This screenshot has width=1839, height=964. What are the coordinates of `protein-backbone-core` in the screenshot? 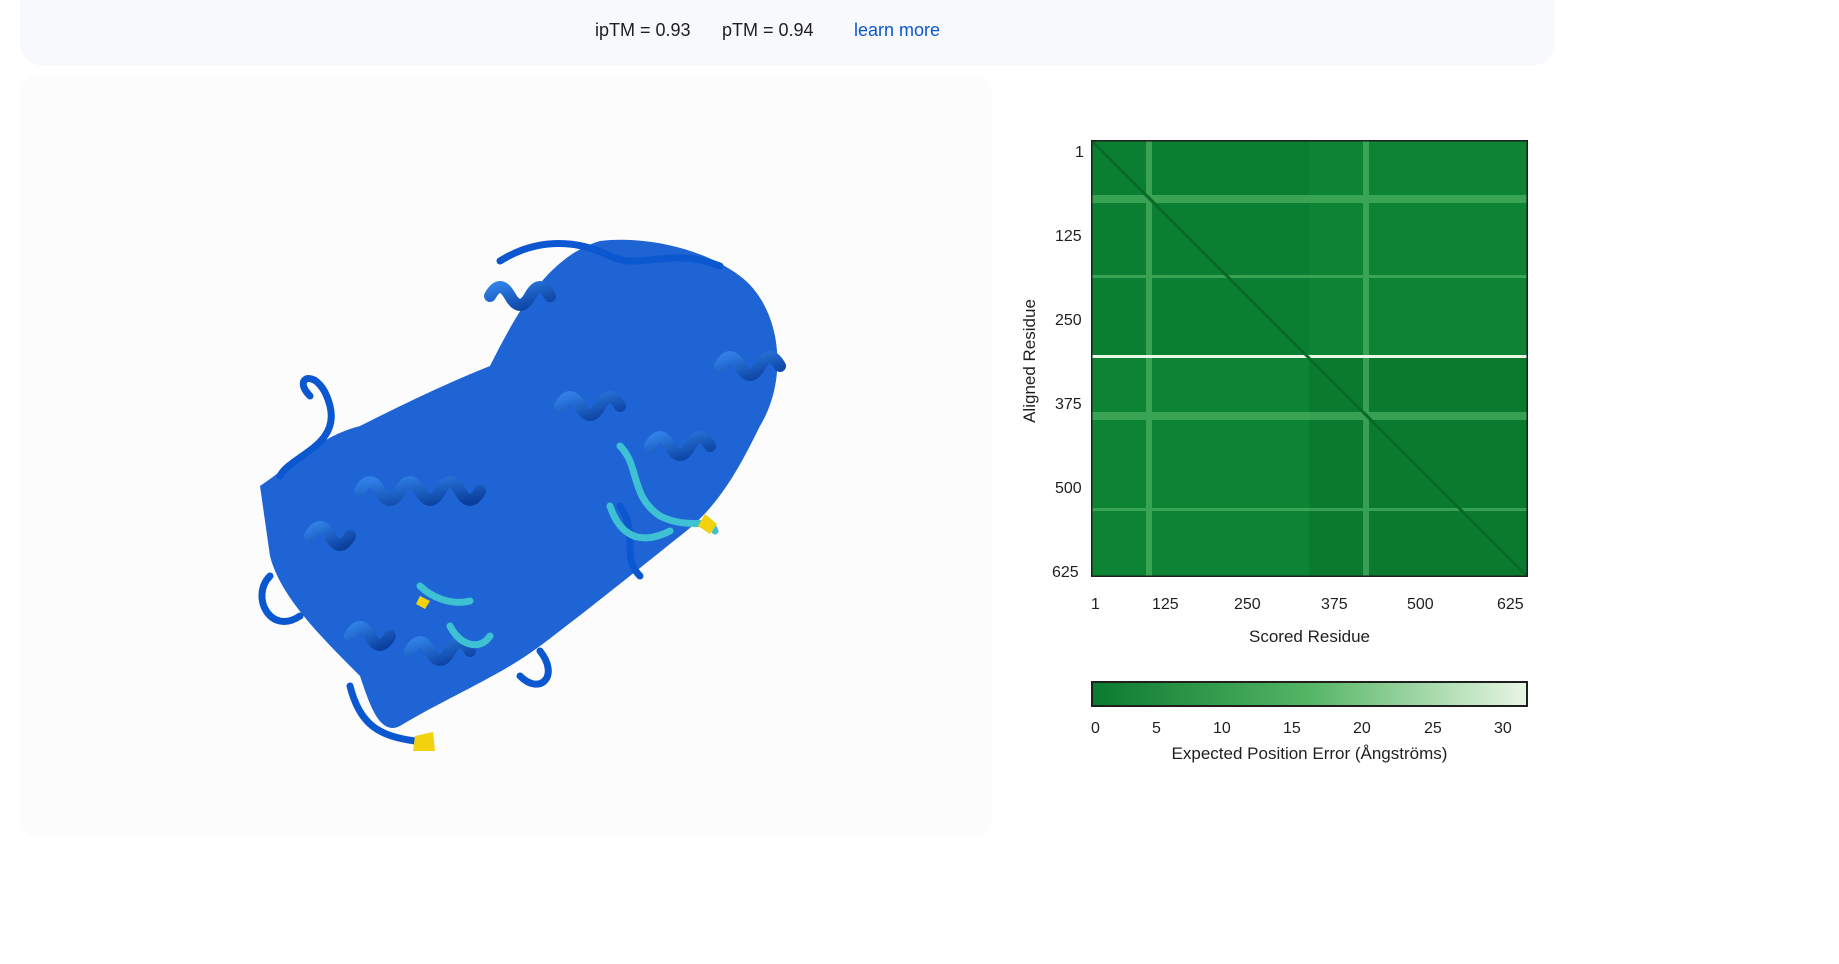 It's located at (519, 483).